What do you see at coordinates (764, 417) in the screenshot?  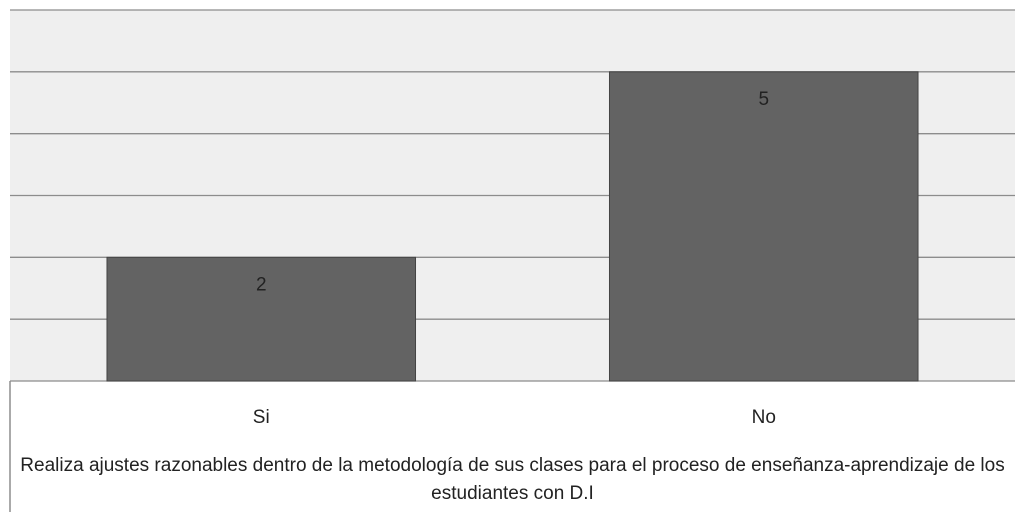 I see `x-tick-label: No` at bounding box center [764, 417].